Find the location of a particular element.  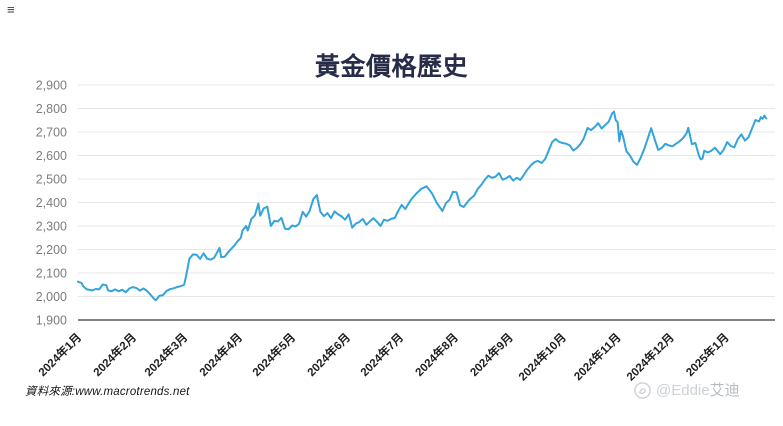

watermark-text: @Eddie艾迪 is located at coordinates (698, 390).